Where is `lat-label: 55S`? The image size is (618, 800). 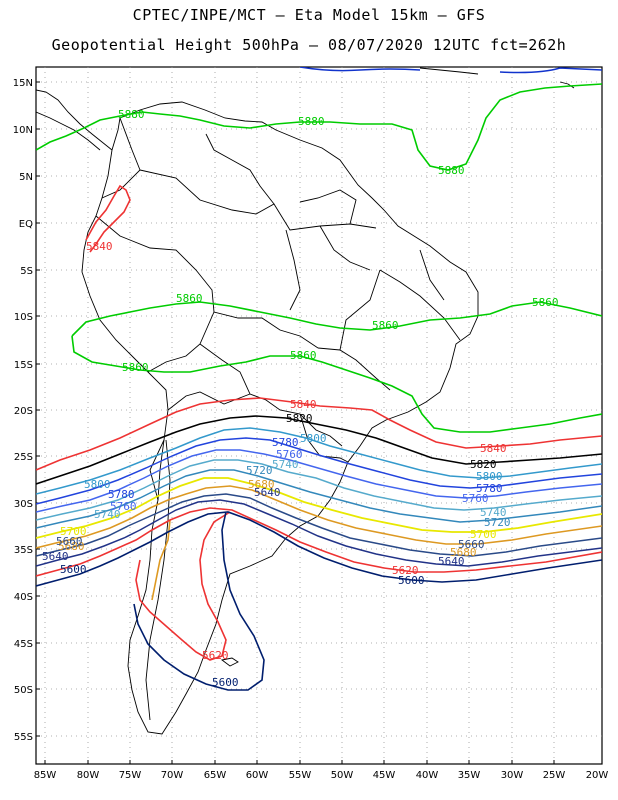 lat-label: 55S is located at coordinates (23, 737).